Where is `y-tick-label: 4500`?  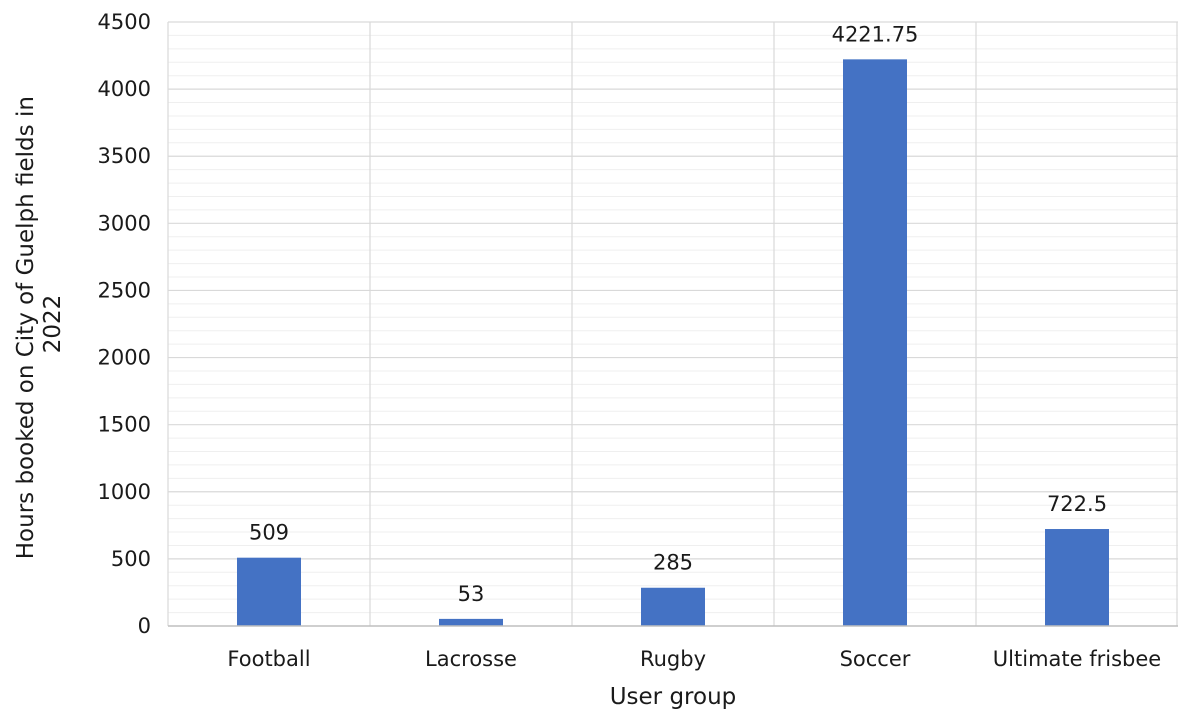 y-tick-label: 4500 is located at coordinates (124, 22).